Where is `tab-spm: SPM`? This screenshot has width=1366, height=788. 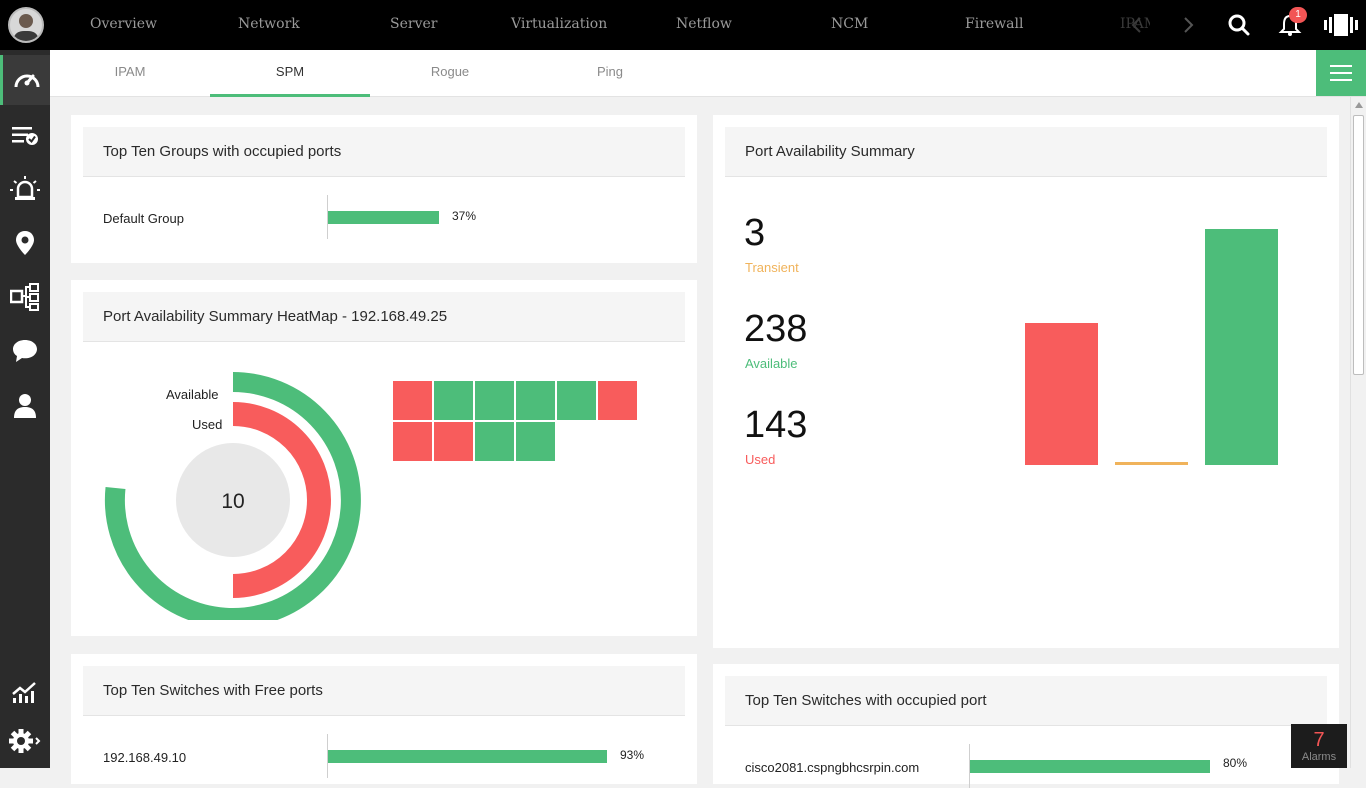 tab-spm: SPM is located at coordinates (290, 73).